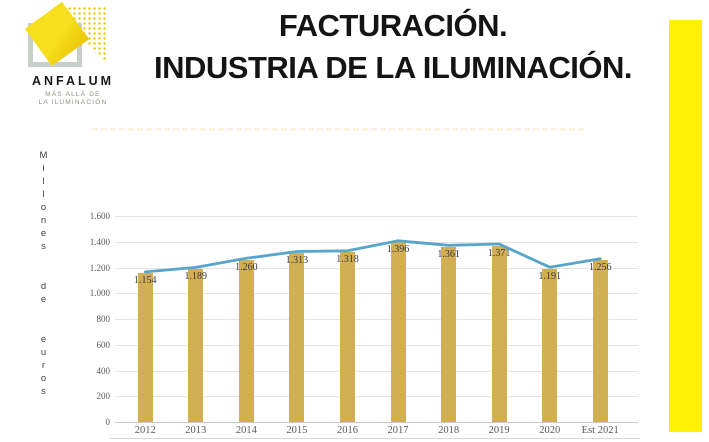  Describe the element at coordinates (43, 352) in the screenshot. I see `y-axis-title-char: u` at that location.